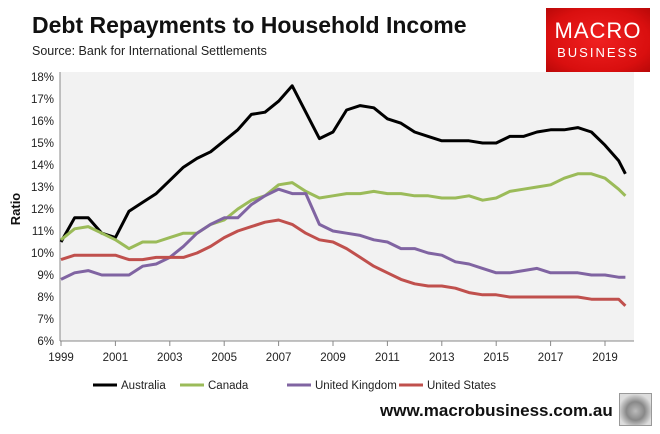  I want to click on x-tick-label: 1999, so click(61, 358).